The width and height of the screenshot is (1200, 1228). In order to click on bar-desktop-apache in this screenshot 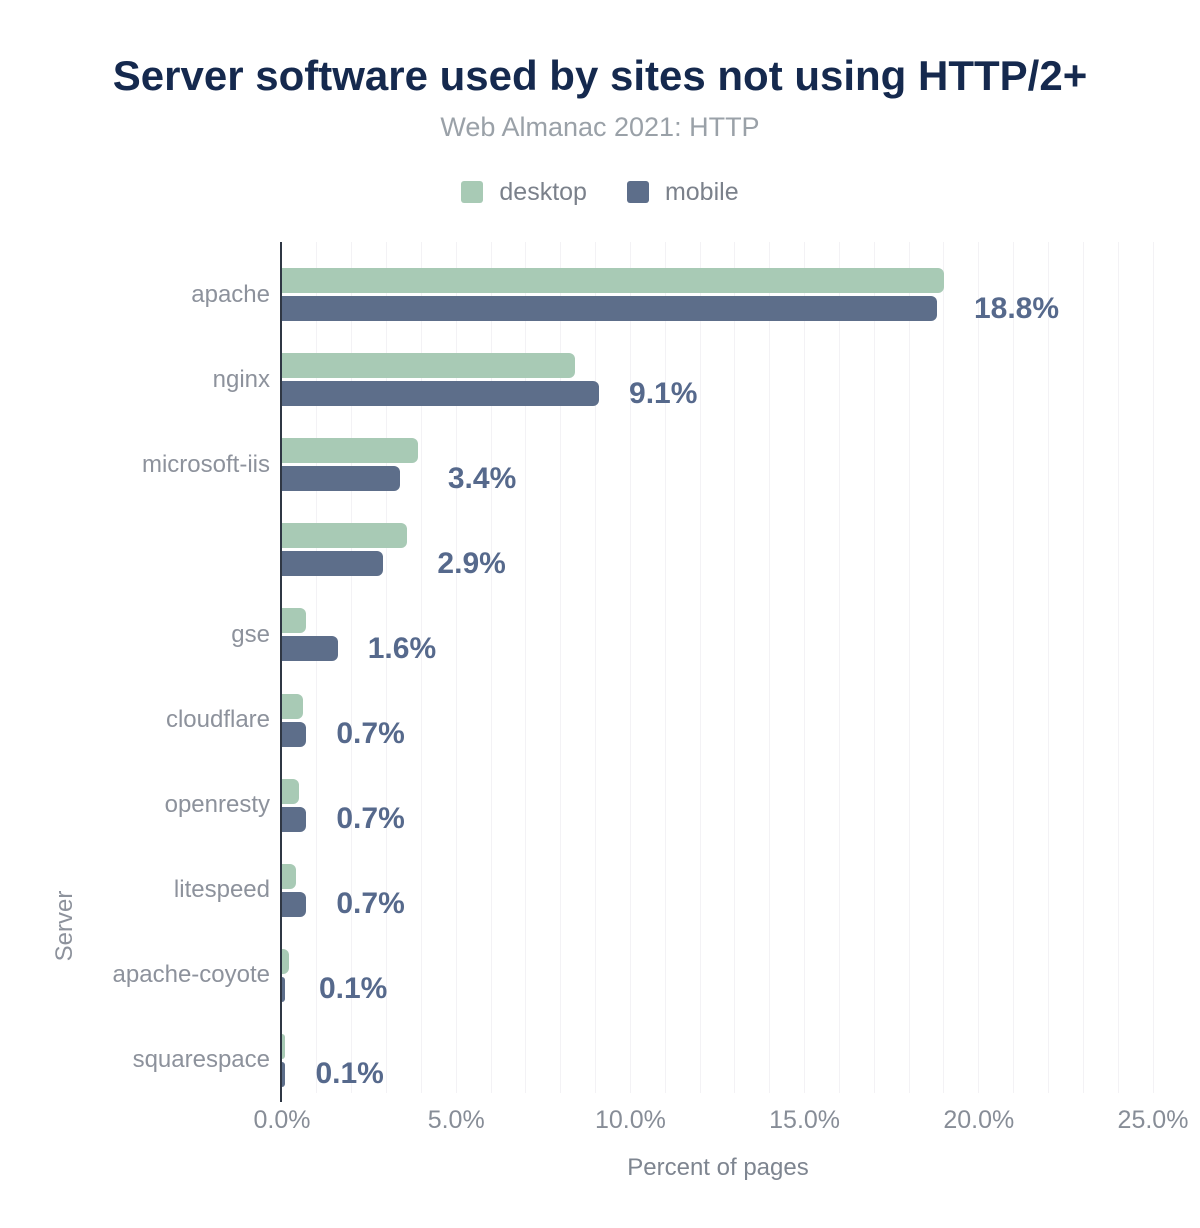, I will do `click(613, 280)`.